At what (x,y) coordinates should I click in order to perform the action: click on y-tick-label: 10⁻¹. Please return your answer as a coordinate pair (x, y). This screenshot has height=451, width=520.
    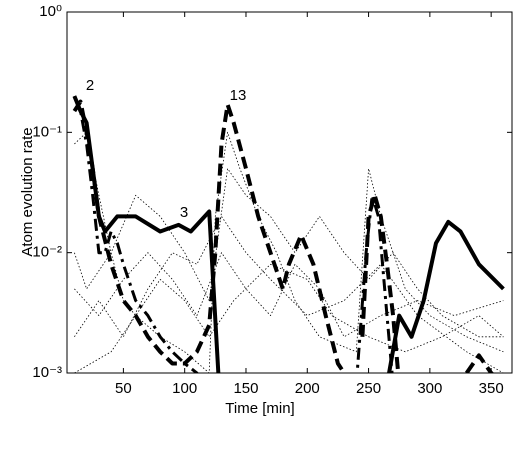
    Looking at the image, I should click on (47, 131).